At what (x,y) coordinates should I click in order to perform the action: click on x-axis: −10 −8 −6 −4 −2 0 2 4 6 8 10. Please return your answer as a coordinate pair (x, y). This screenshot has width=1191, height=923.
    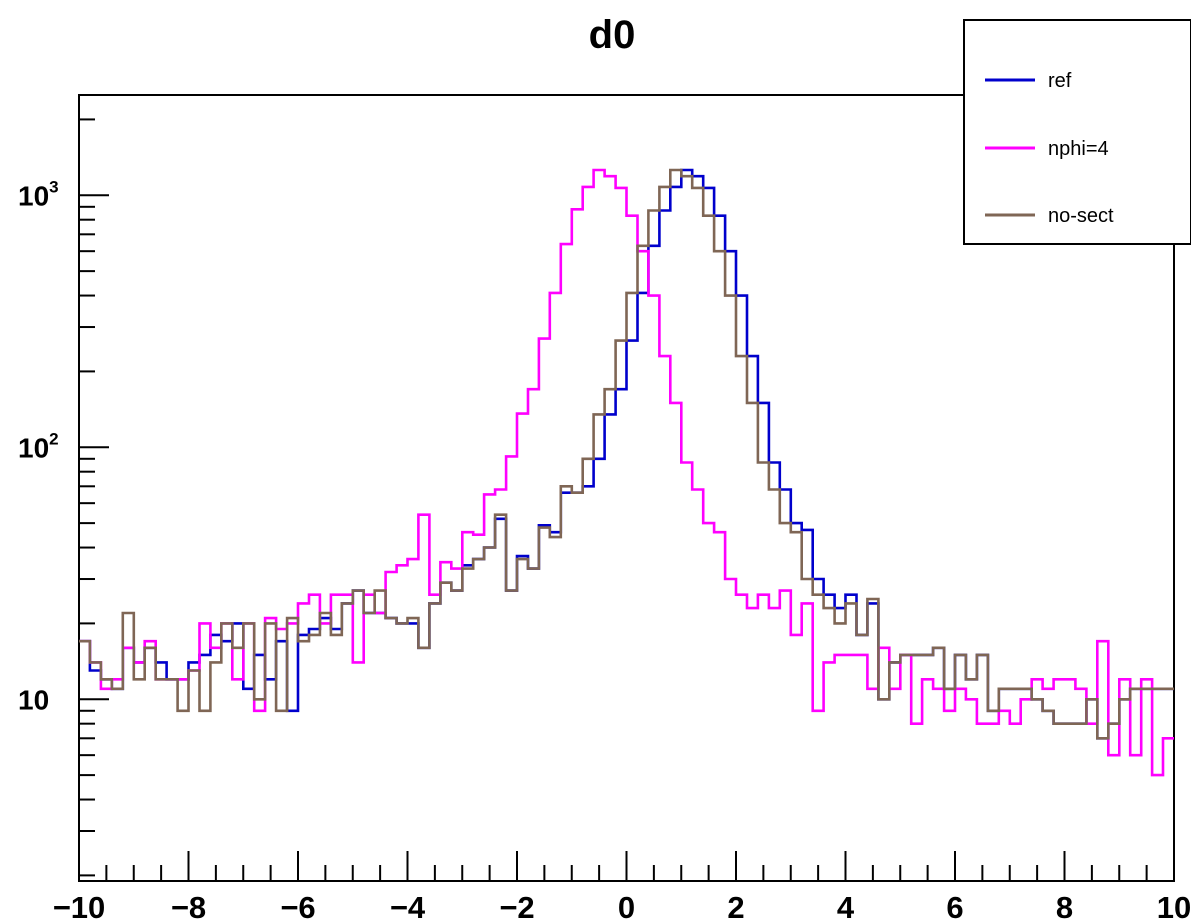
    Looking at the image, I should click on (622, 887).